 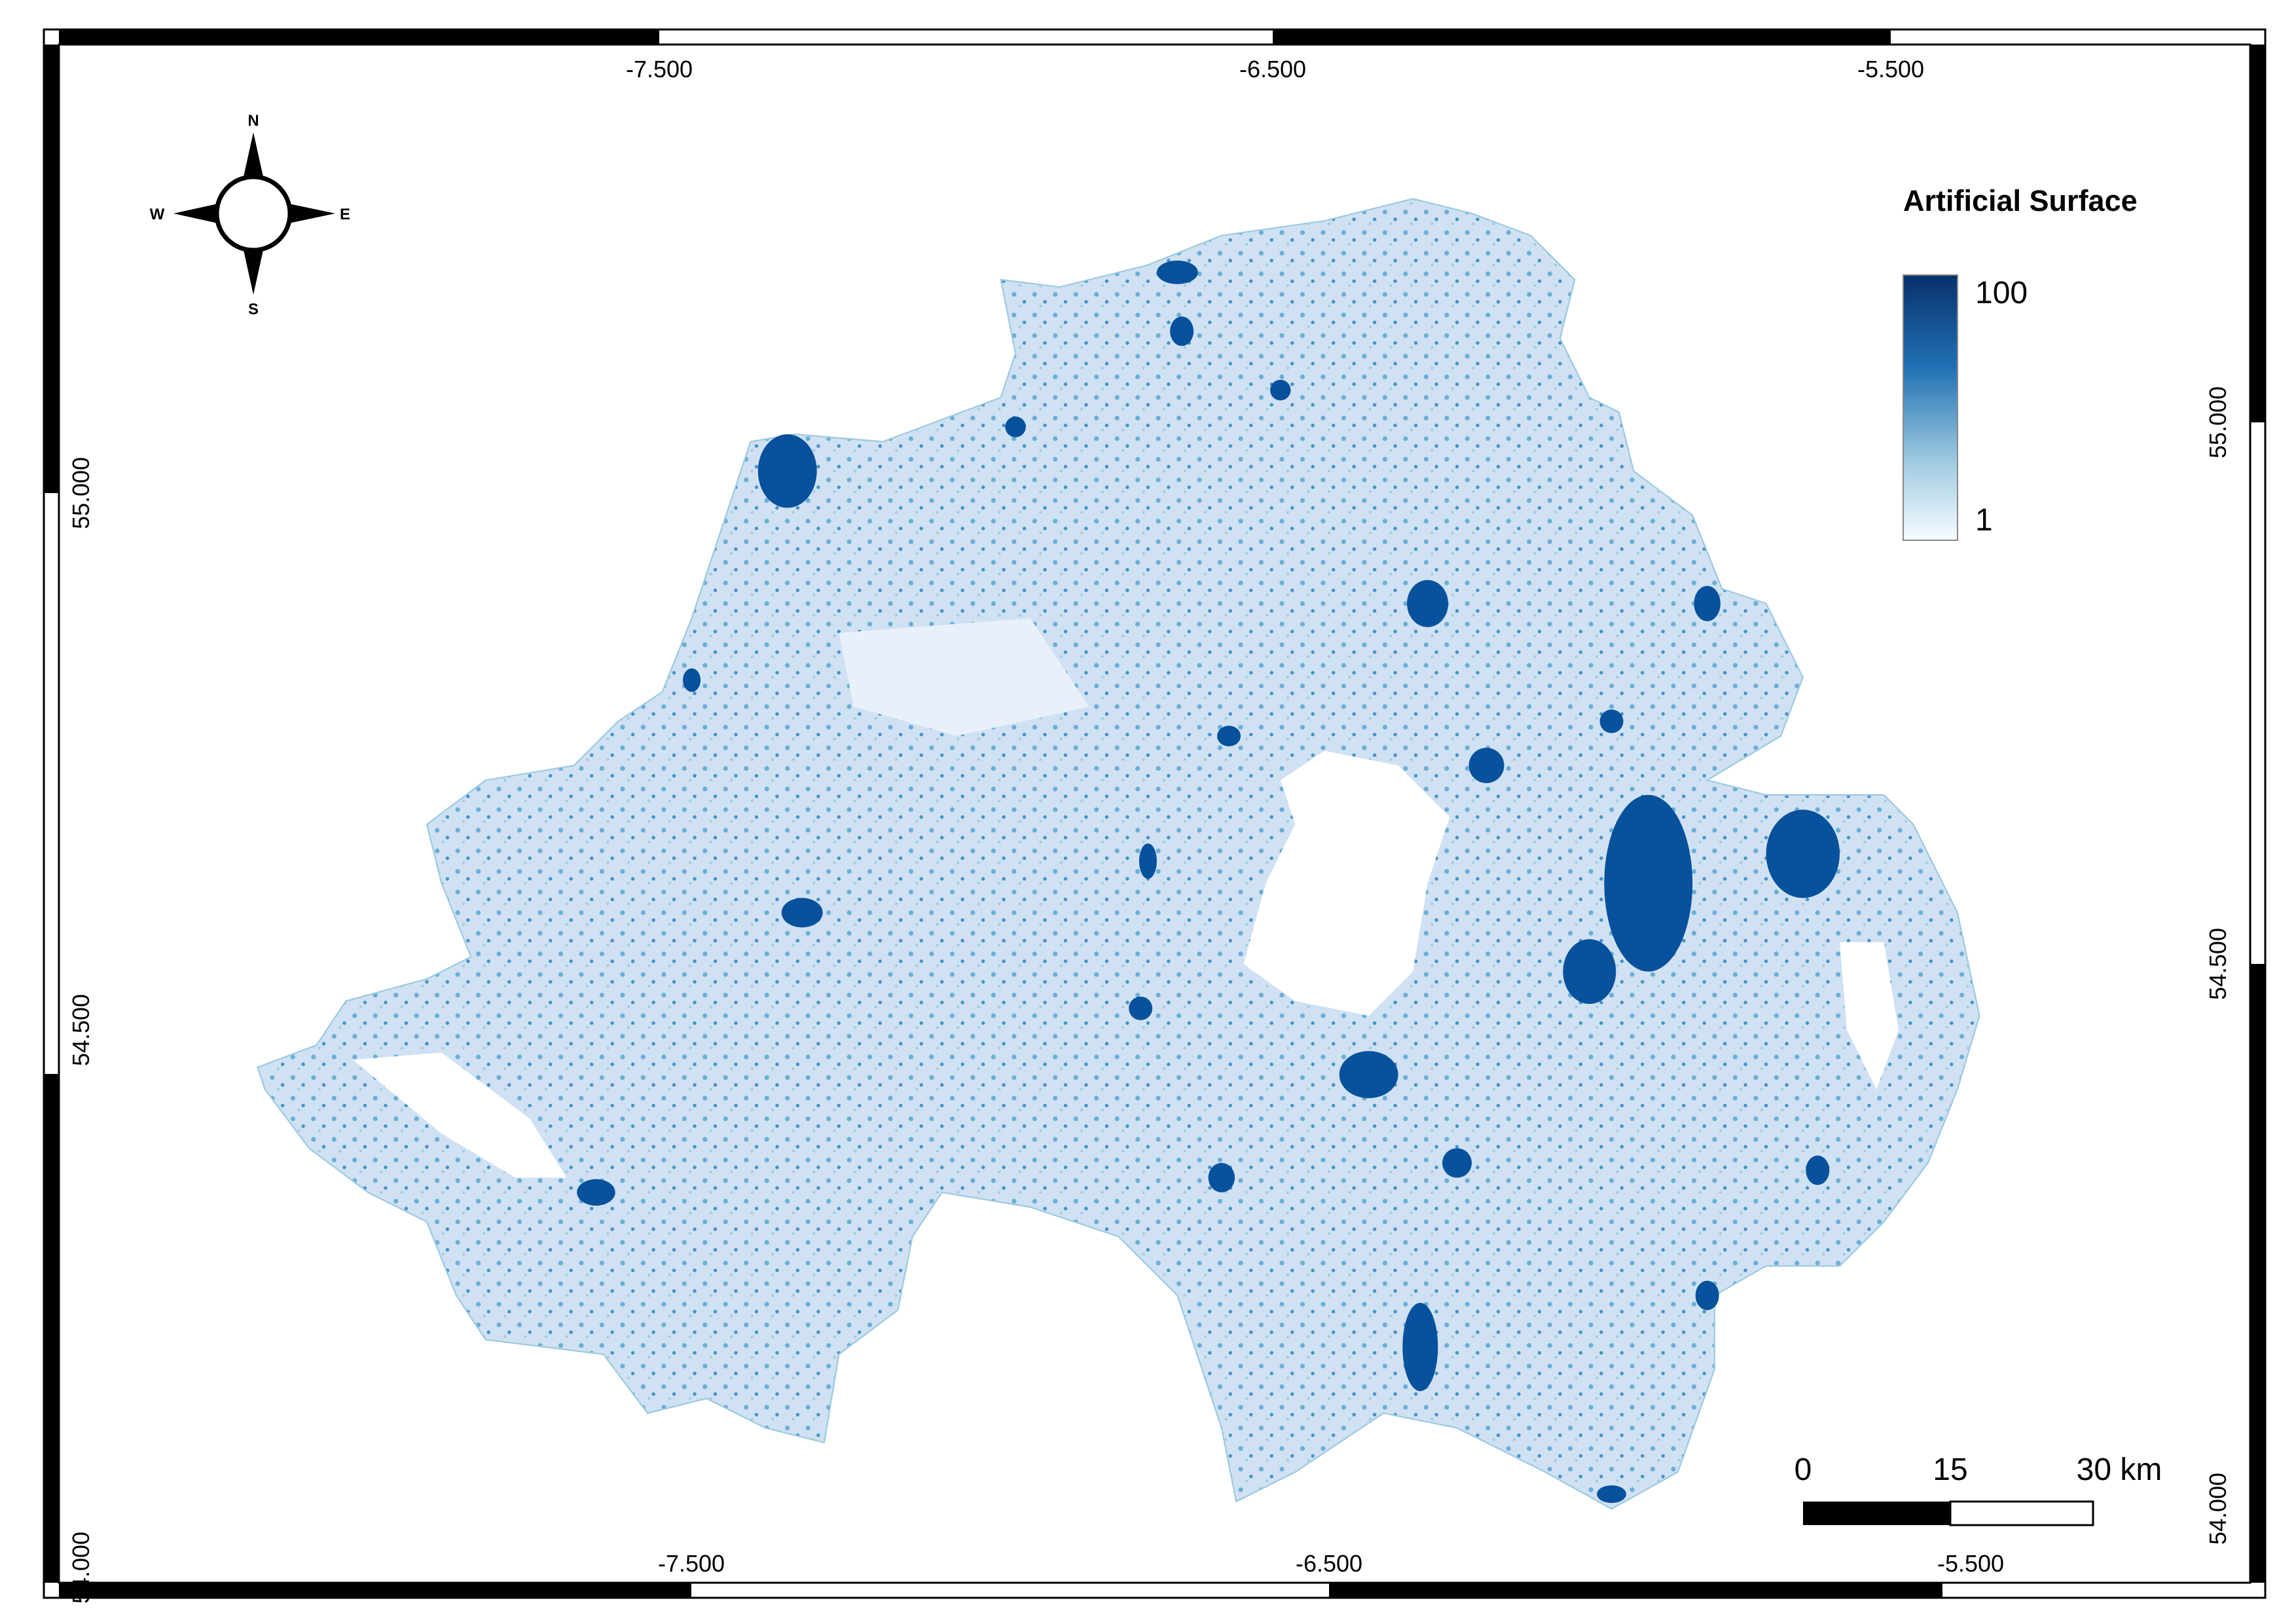 What do you see at coordinates (345, 214) in the screenshot?
I see `compass-label: E` at bounding box center [345, 214].